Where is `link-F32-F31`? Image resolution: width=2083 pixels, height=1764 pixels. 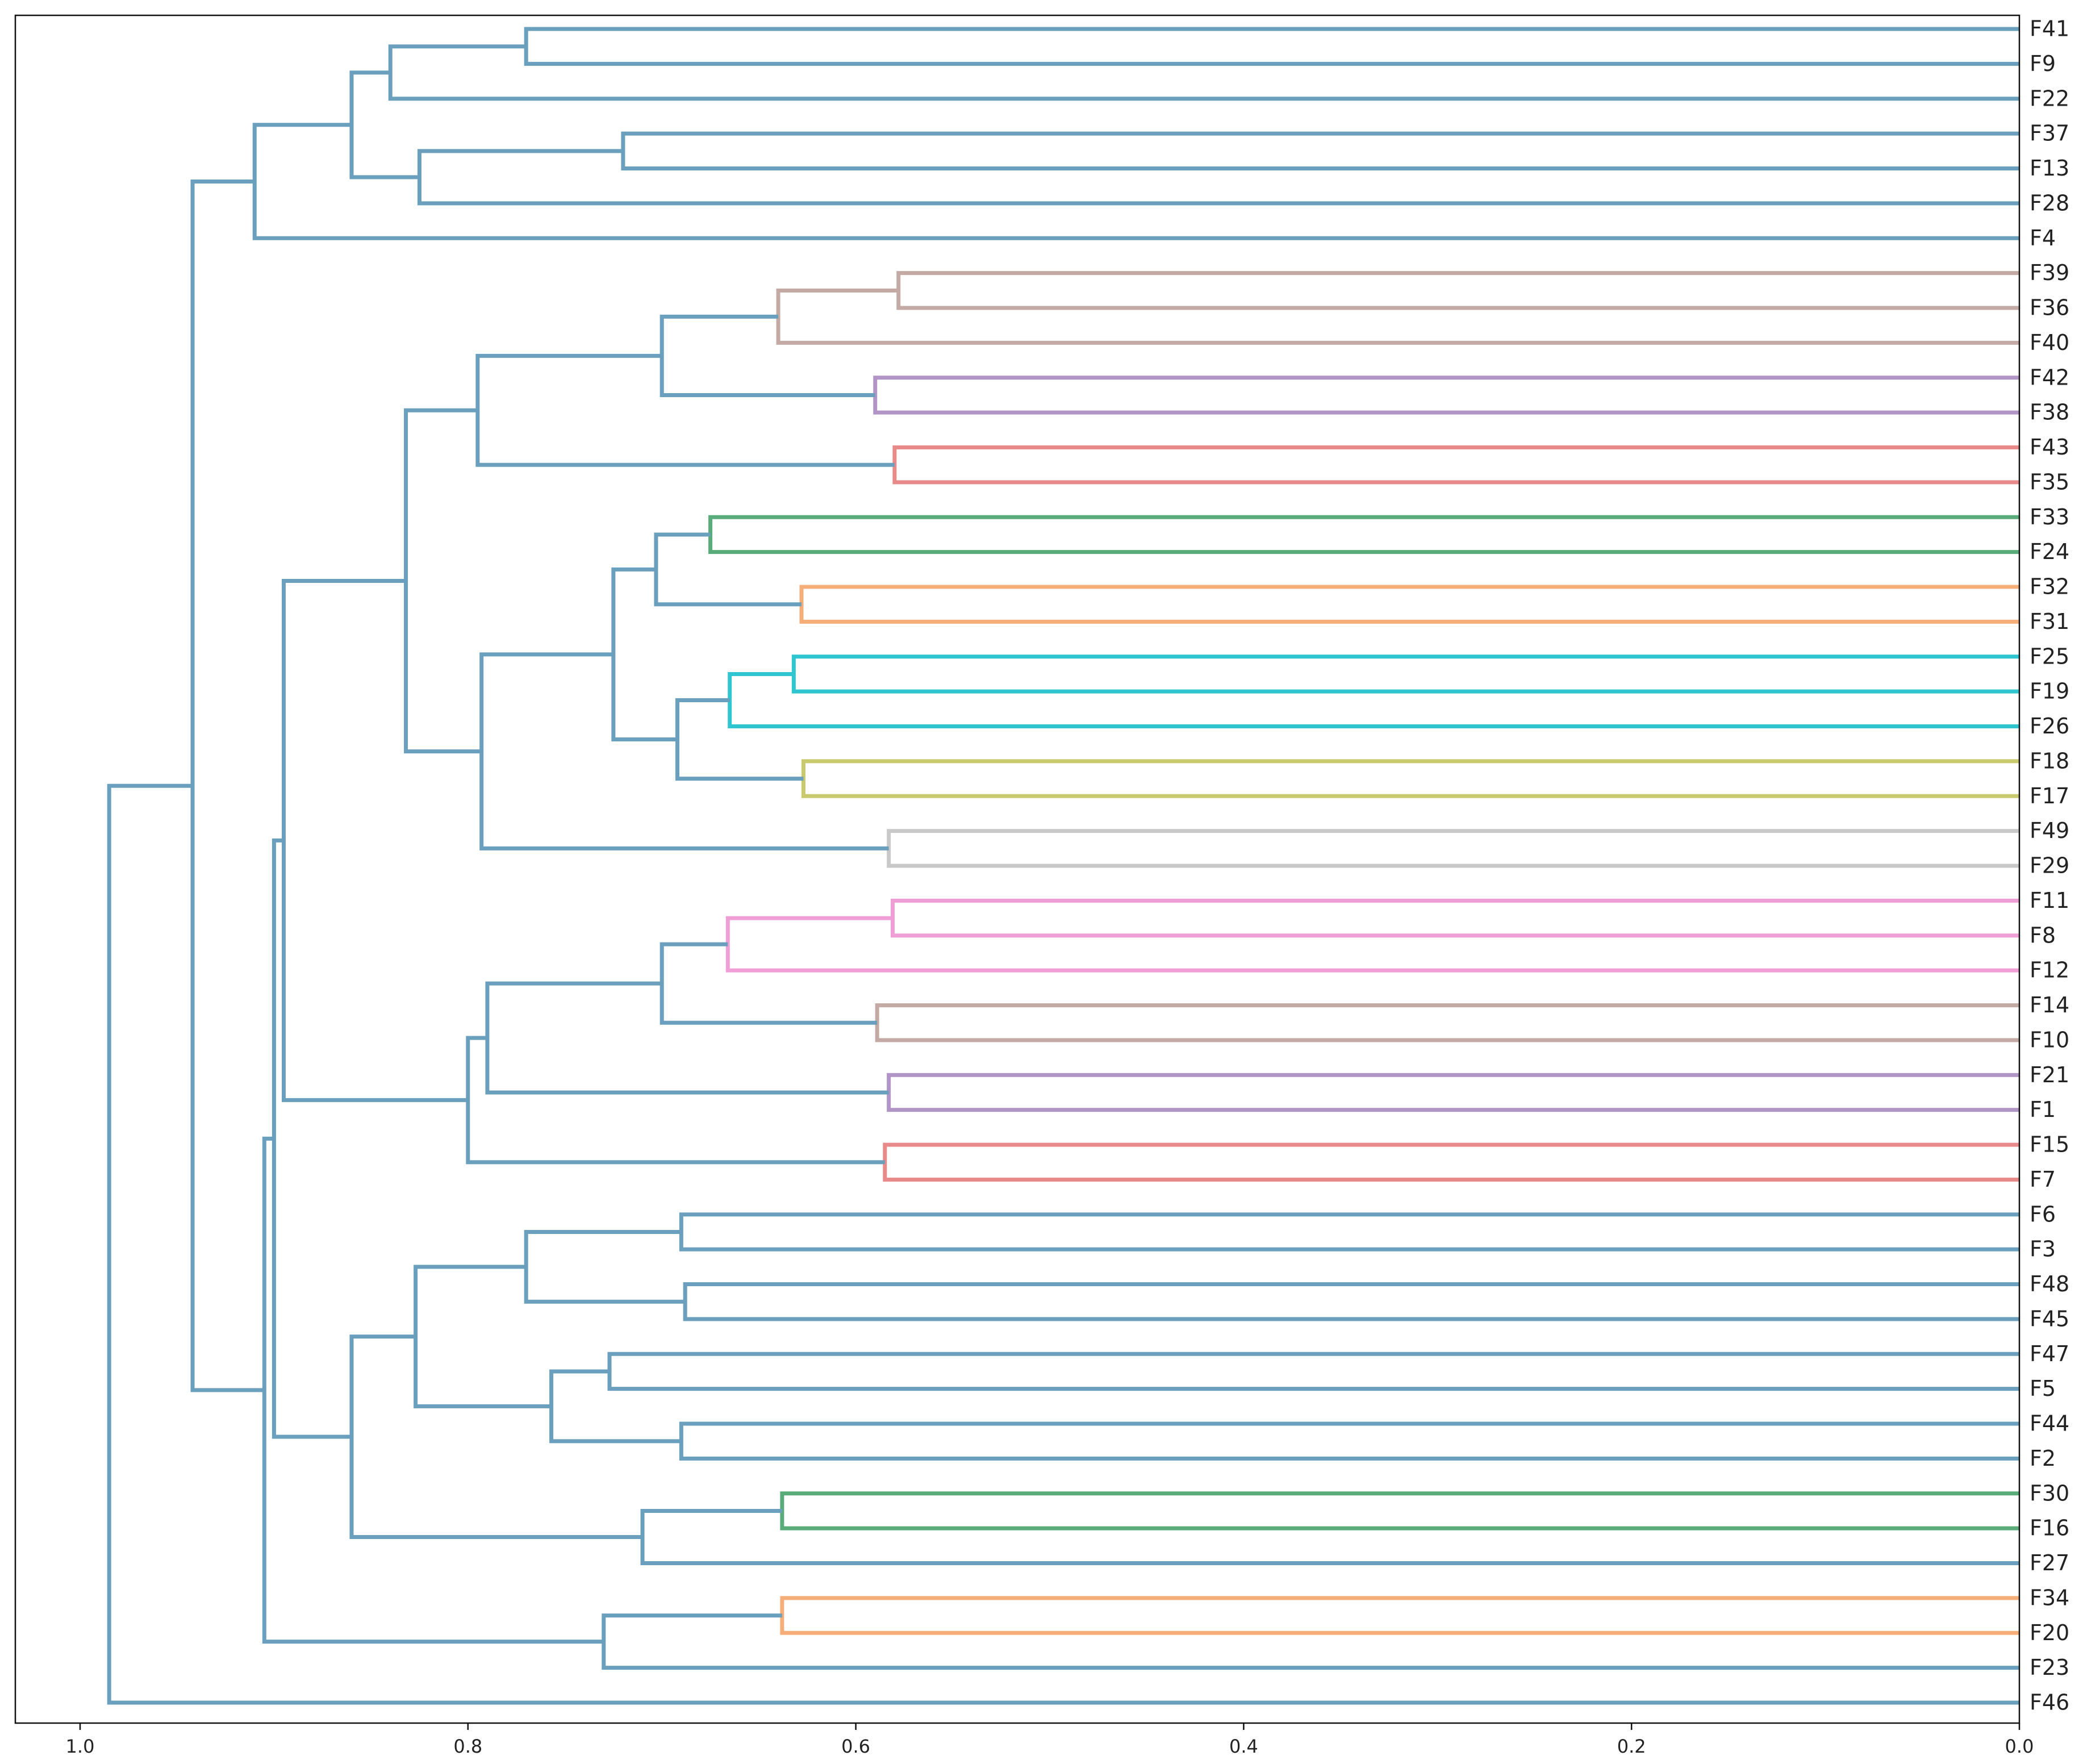 link-F32-F31 is located at coordinates (1409, 604).